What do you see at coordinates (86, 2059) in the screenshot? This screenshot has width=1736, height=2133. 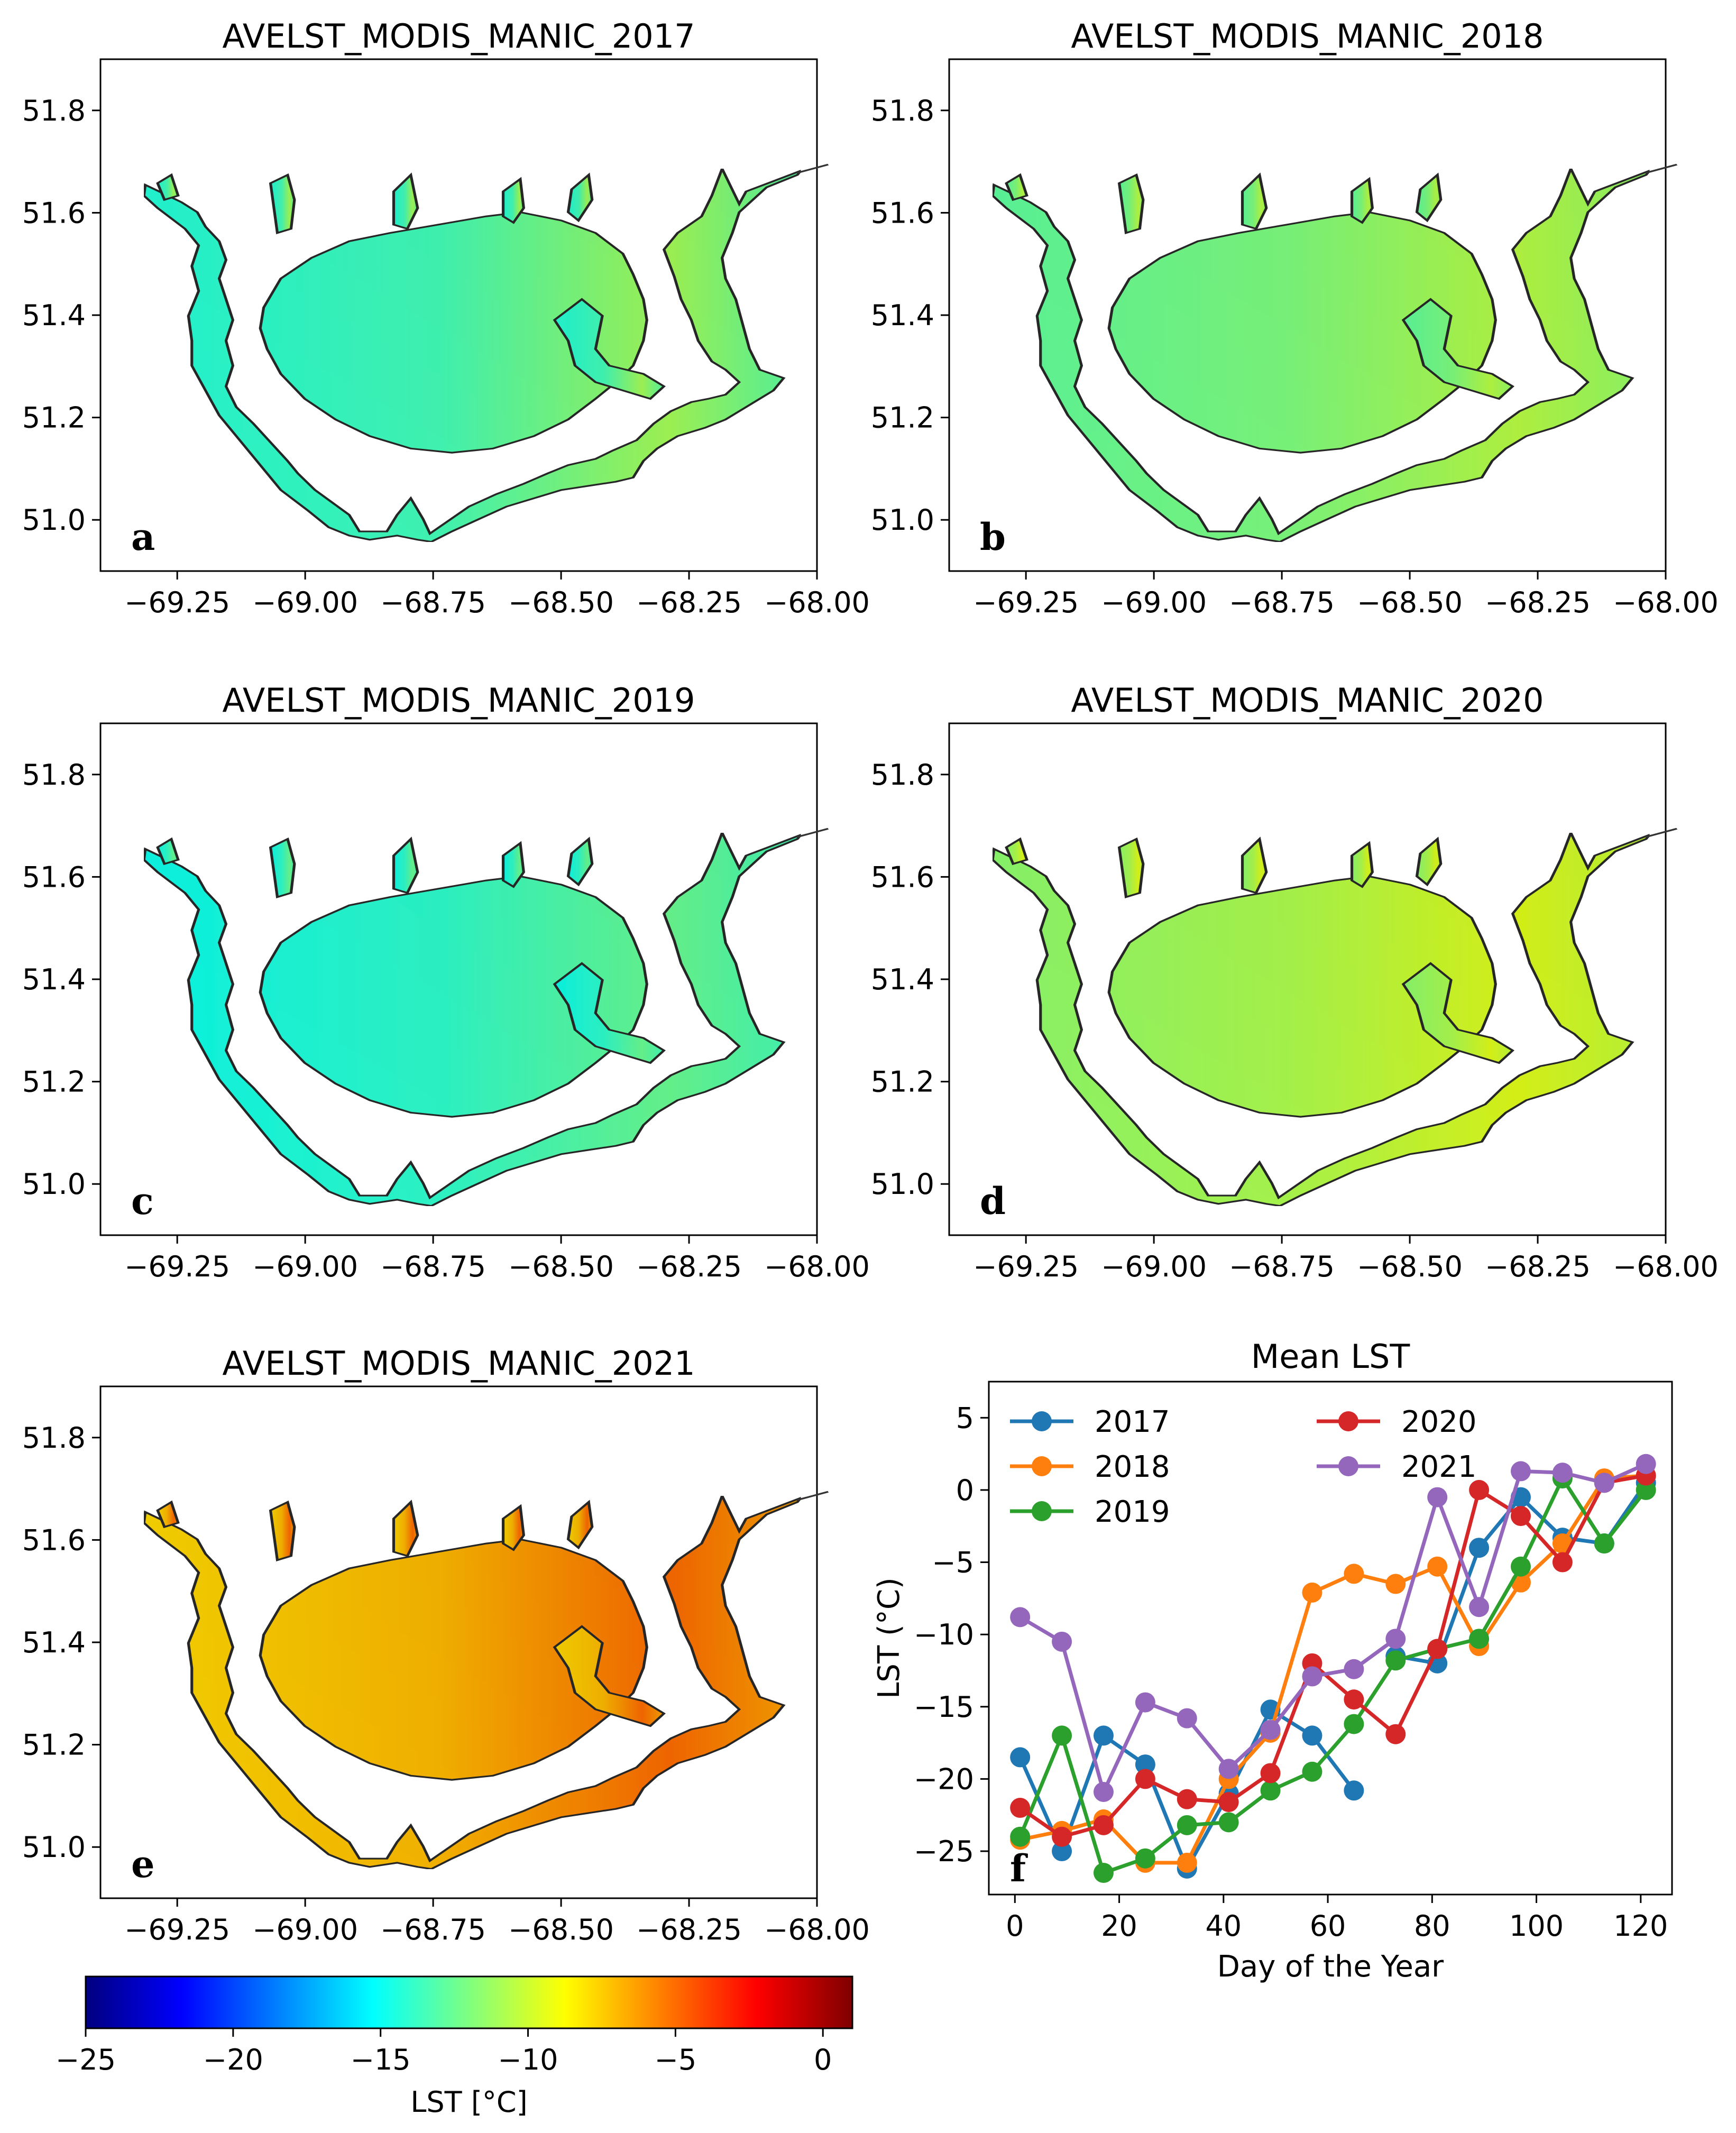 I see `colorbar-tick-label: −25` at bounding box center [86, 2059].